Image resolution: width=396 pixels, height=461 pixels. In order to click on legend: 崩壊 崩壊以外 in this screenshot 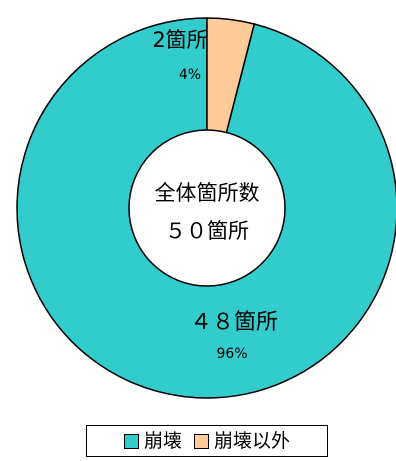, I will do `click(207, 441)`.